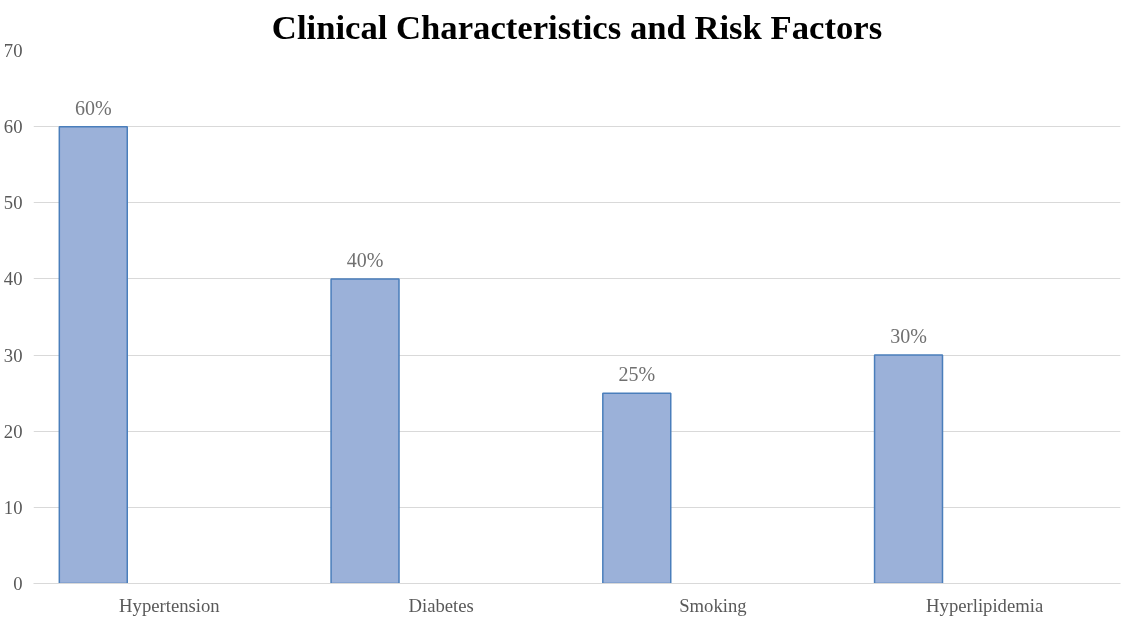 The height and width of the screenshot is (626, 1148). Describe the element at coordinates (637, 374) in the screenshot. I see `data-label: 25%` at that location.